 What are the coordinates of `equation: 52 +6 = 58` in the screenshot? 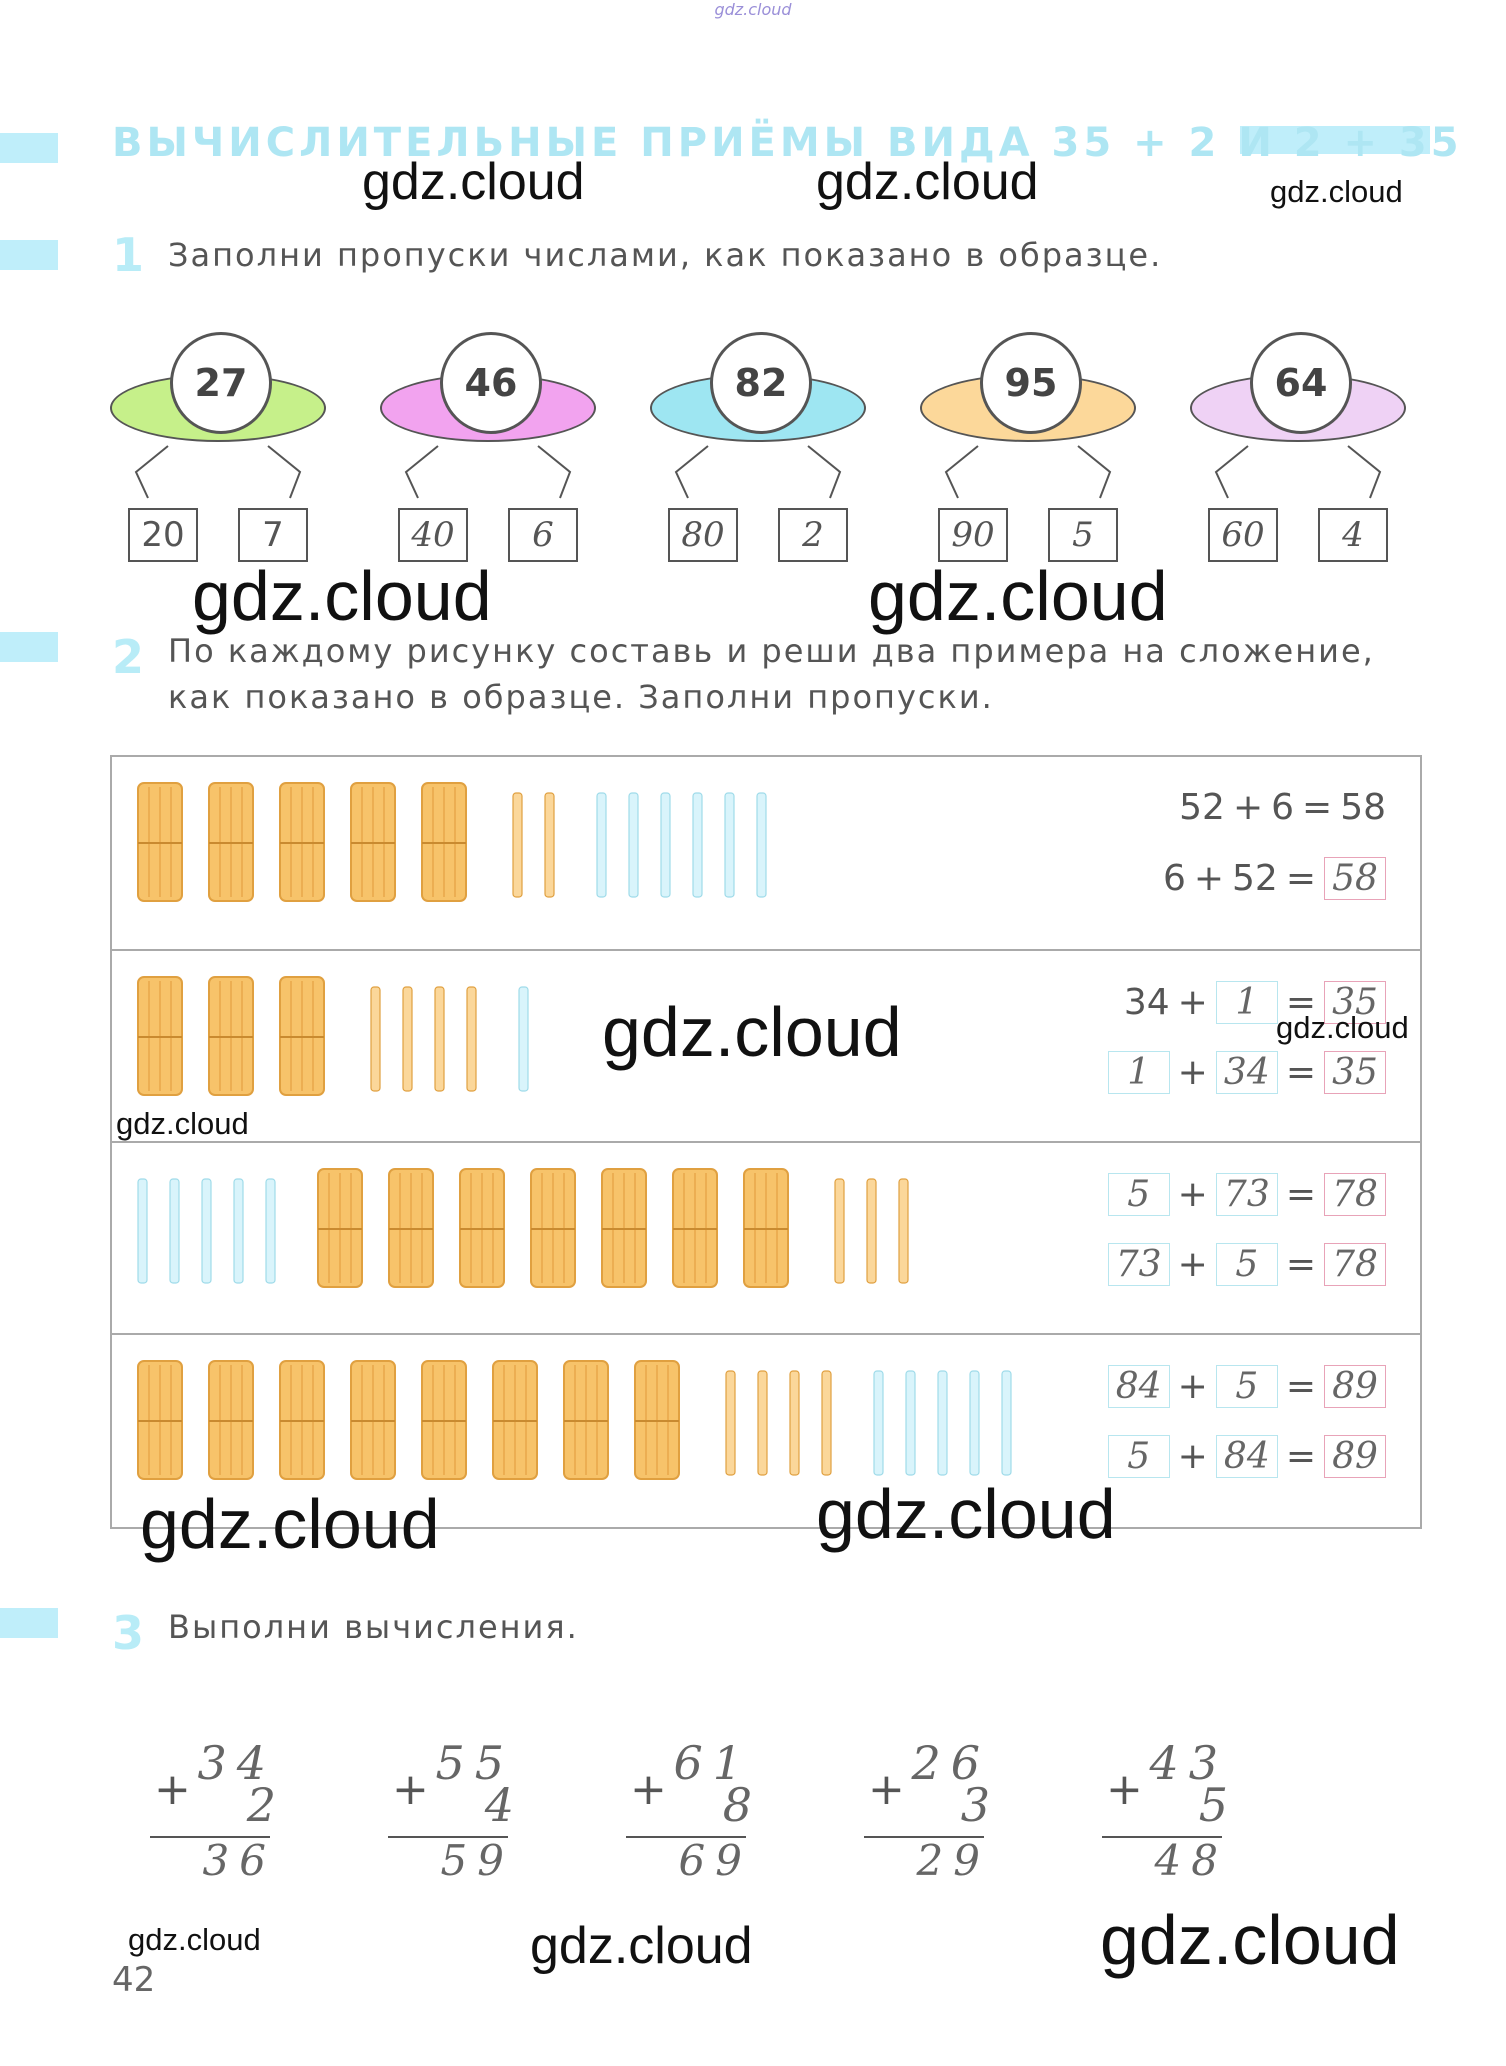 It's located at (1282, 807).